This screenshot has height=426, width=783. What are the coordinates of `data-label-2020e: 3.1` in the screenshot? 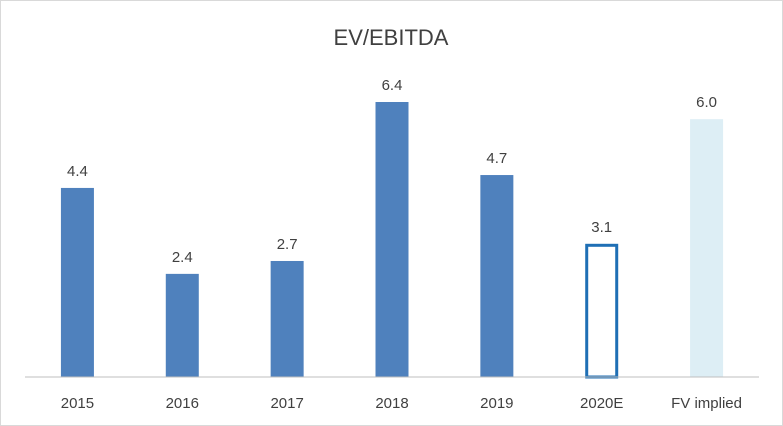 It's located at (601, 227).